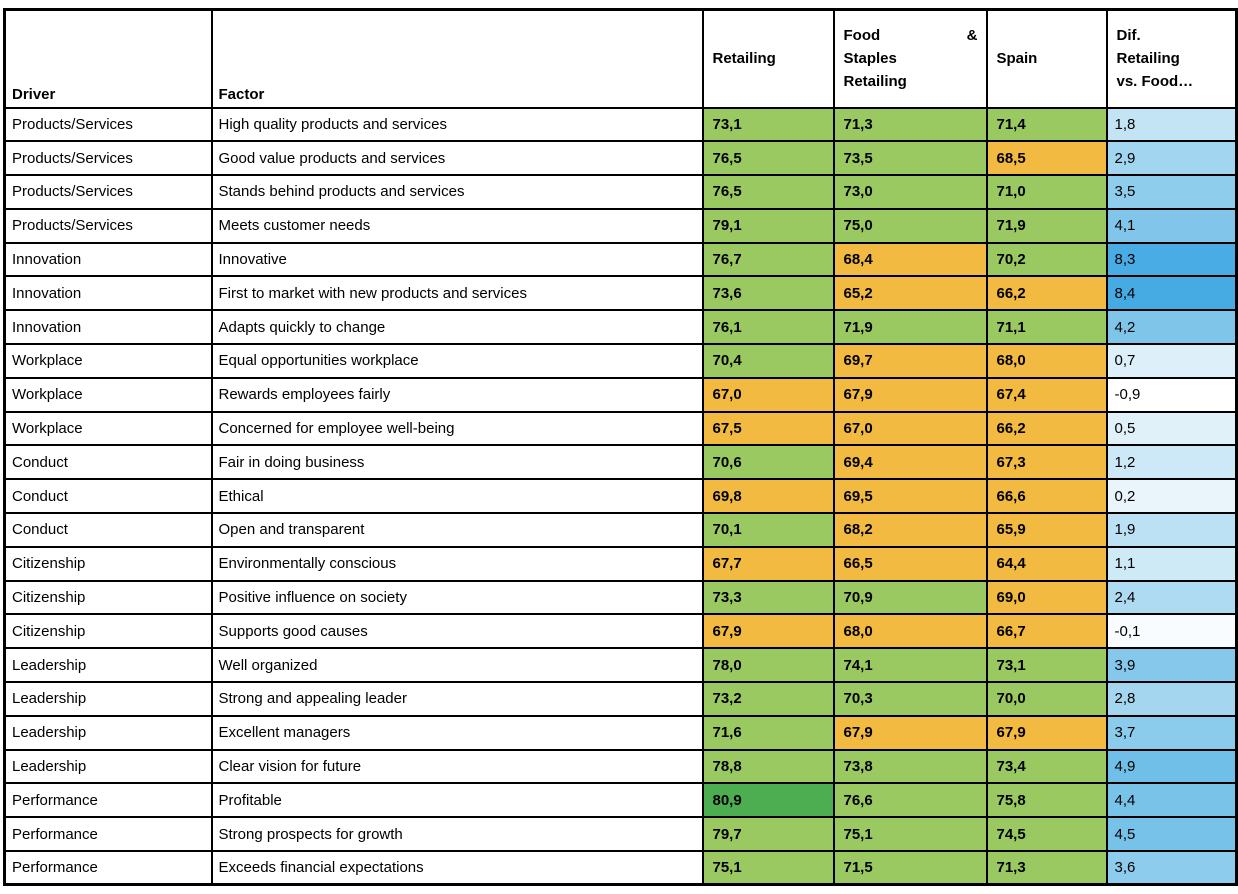  Describe the element at coordinates (768, 563) in the screenshot. I see `retailing-score-cell: 67,7` at that location.